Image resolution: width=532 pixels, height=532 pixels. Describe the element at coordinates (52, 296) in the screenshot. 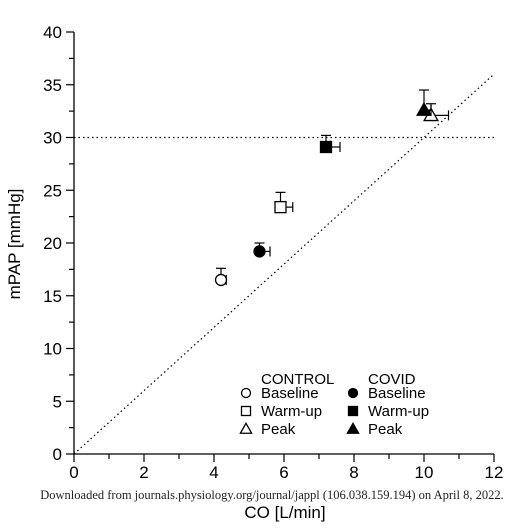

I see `y-tick-label: 15` at that location.